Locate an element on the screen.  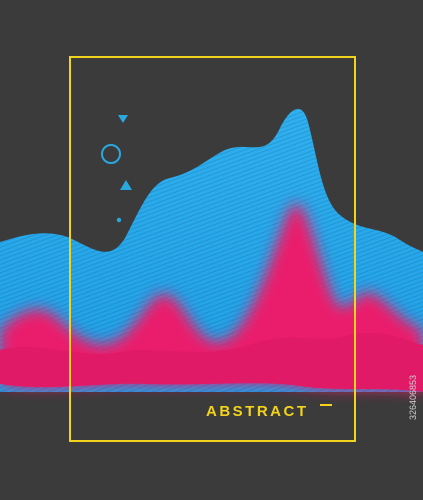
circle-icon is located at coordinates (111, 154).